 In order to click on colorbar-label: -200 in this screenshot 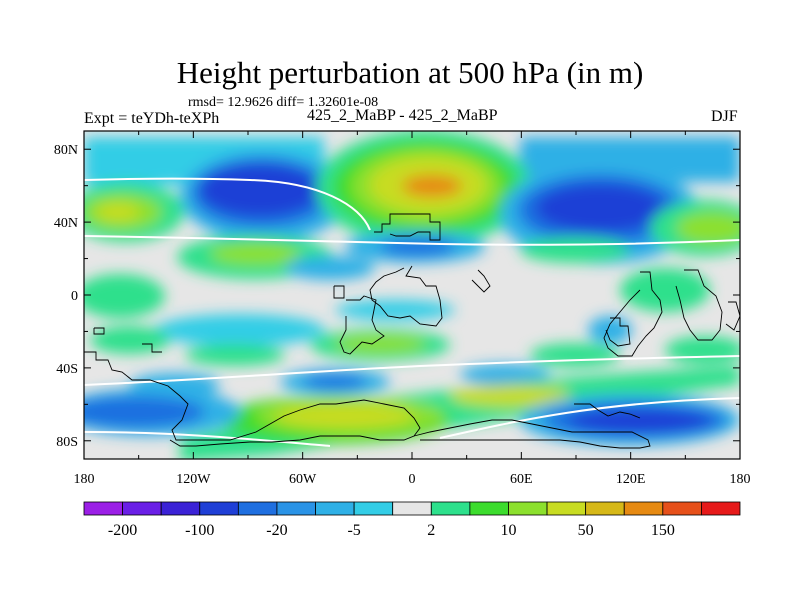, I will do `click(122, 530)`.